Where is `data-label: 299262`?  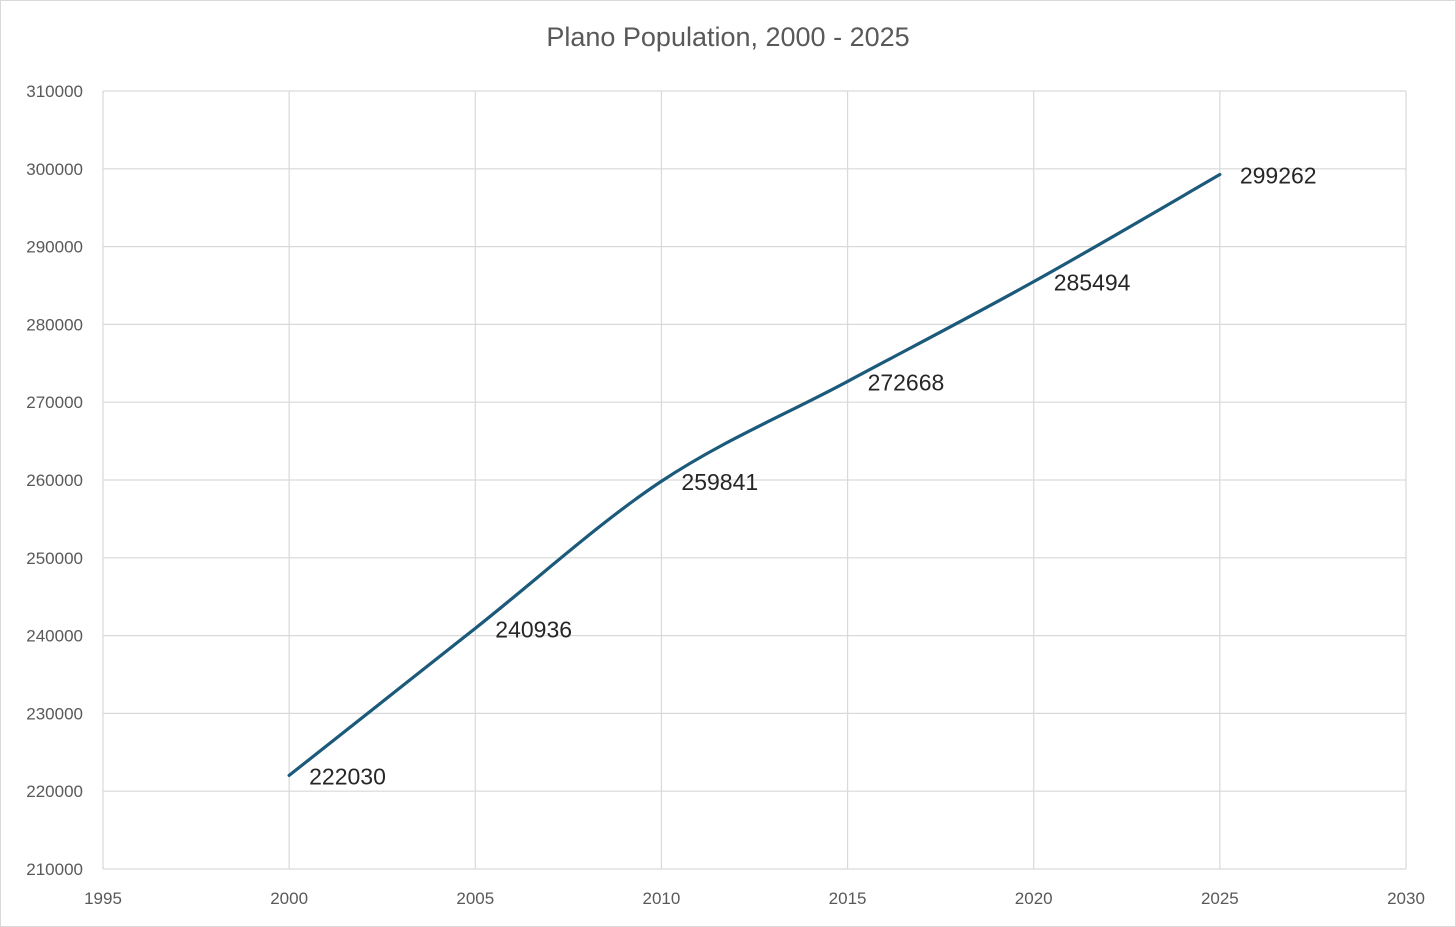
data-label: 299262 is located at coordinates (1278, 176).